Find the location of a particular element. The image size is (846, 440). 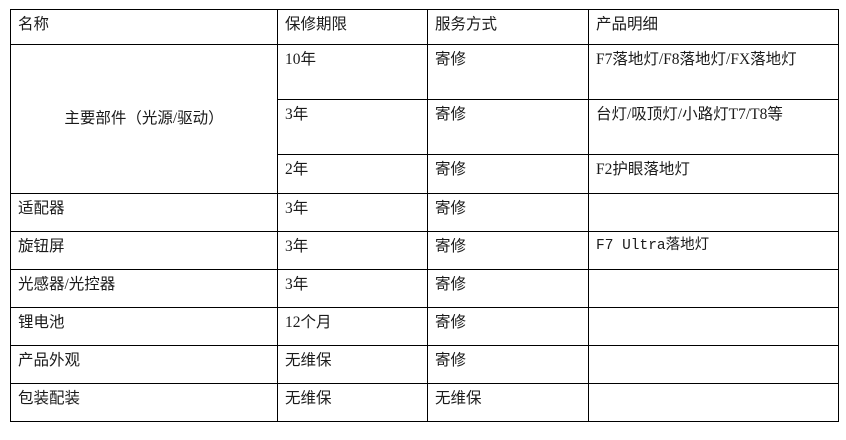

cell-period-text: 10年 is located at coordinates (301, 59).